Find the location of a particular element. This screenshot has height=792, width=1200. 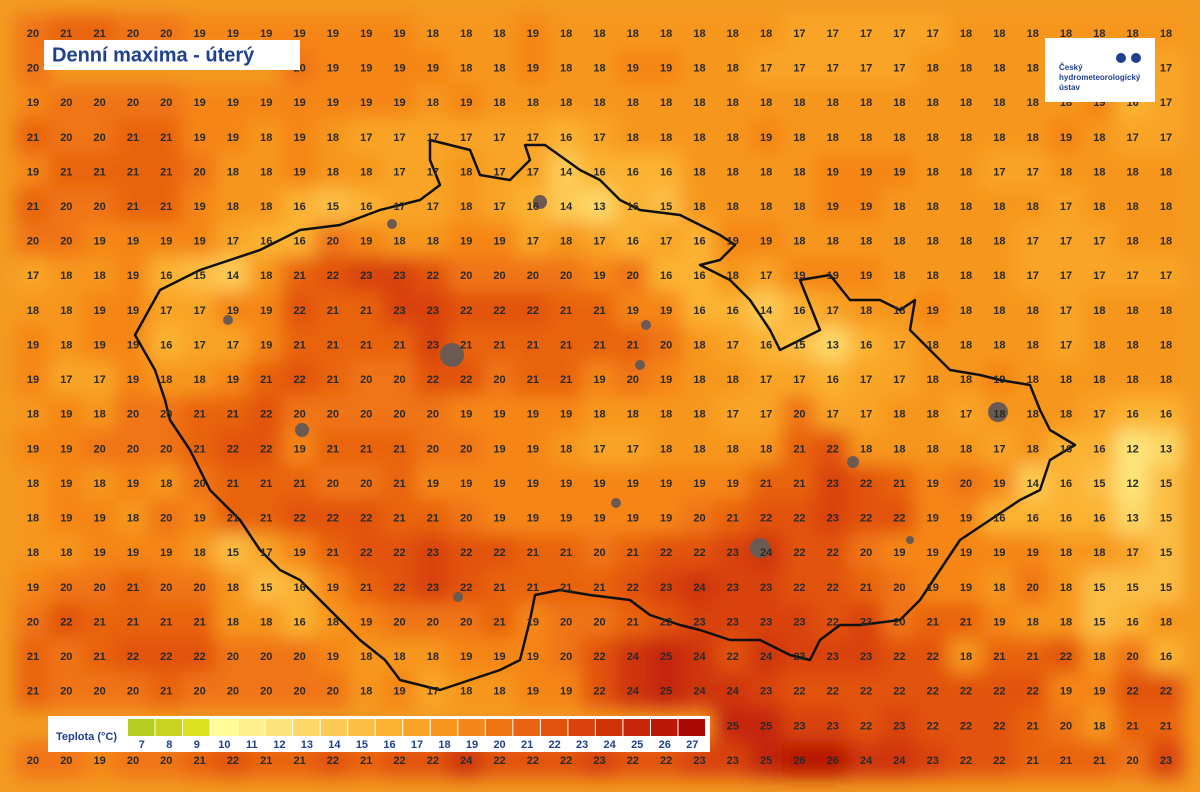

temperature-value: 16 is located at coordinates (633, 207).